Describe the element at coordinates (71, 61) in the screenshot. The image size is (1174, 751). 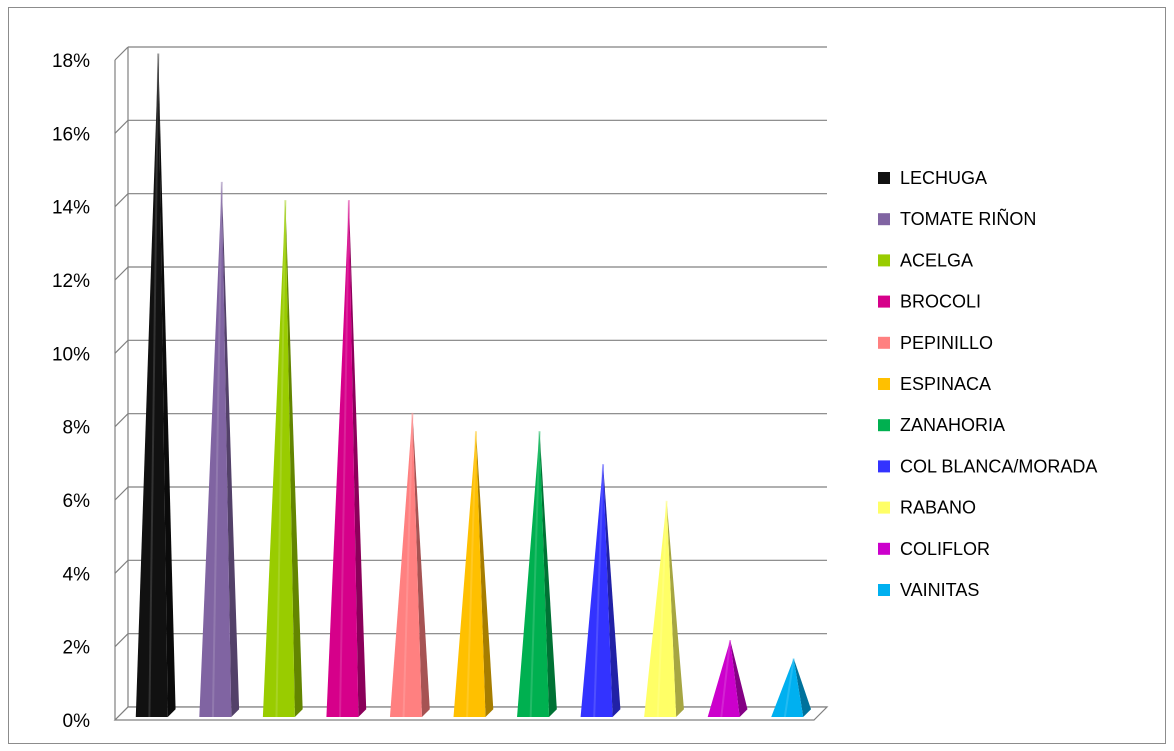
I see `y-tick-label: 18%` at that location.